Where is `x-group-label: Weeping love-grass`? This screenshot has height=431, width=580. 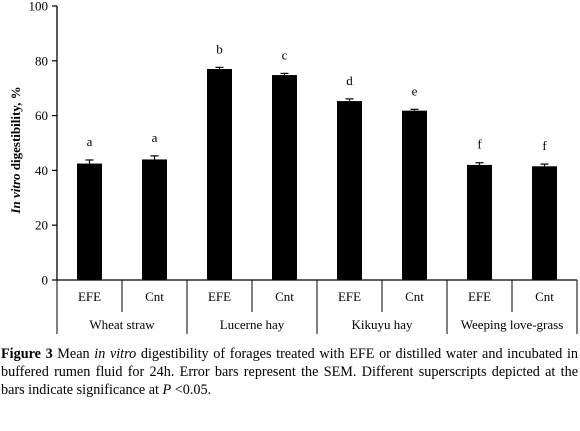 x-group-label: Weeping love-grass is located at coordinates (512, 324).